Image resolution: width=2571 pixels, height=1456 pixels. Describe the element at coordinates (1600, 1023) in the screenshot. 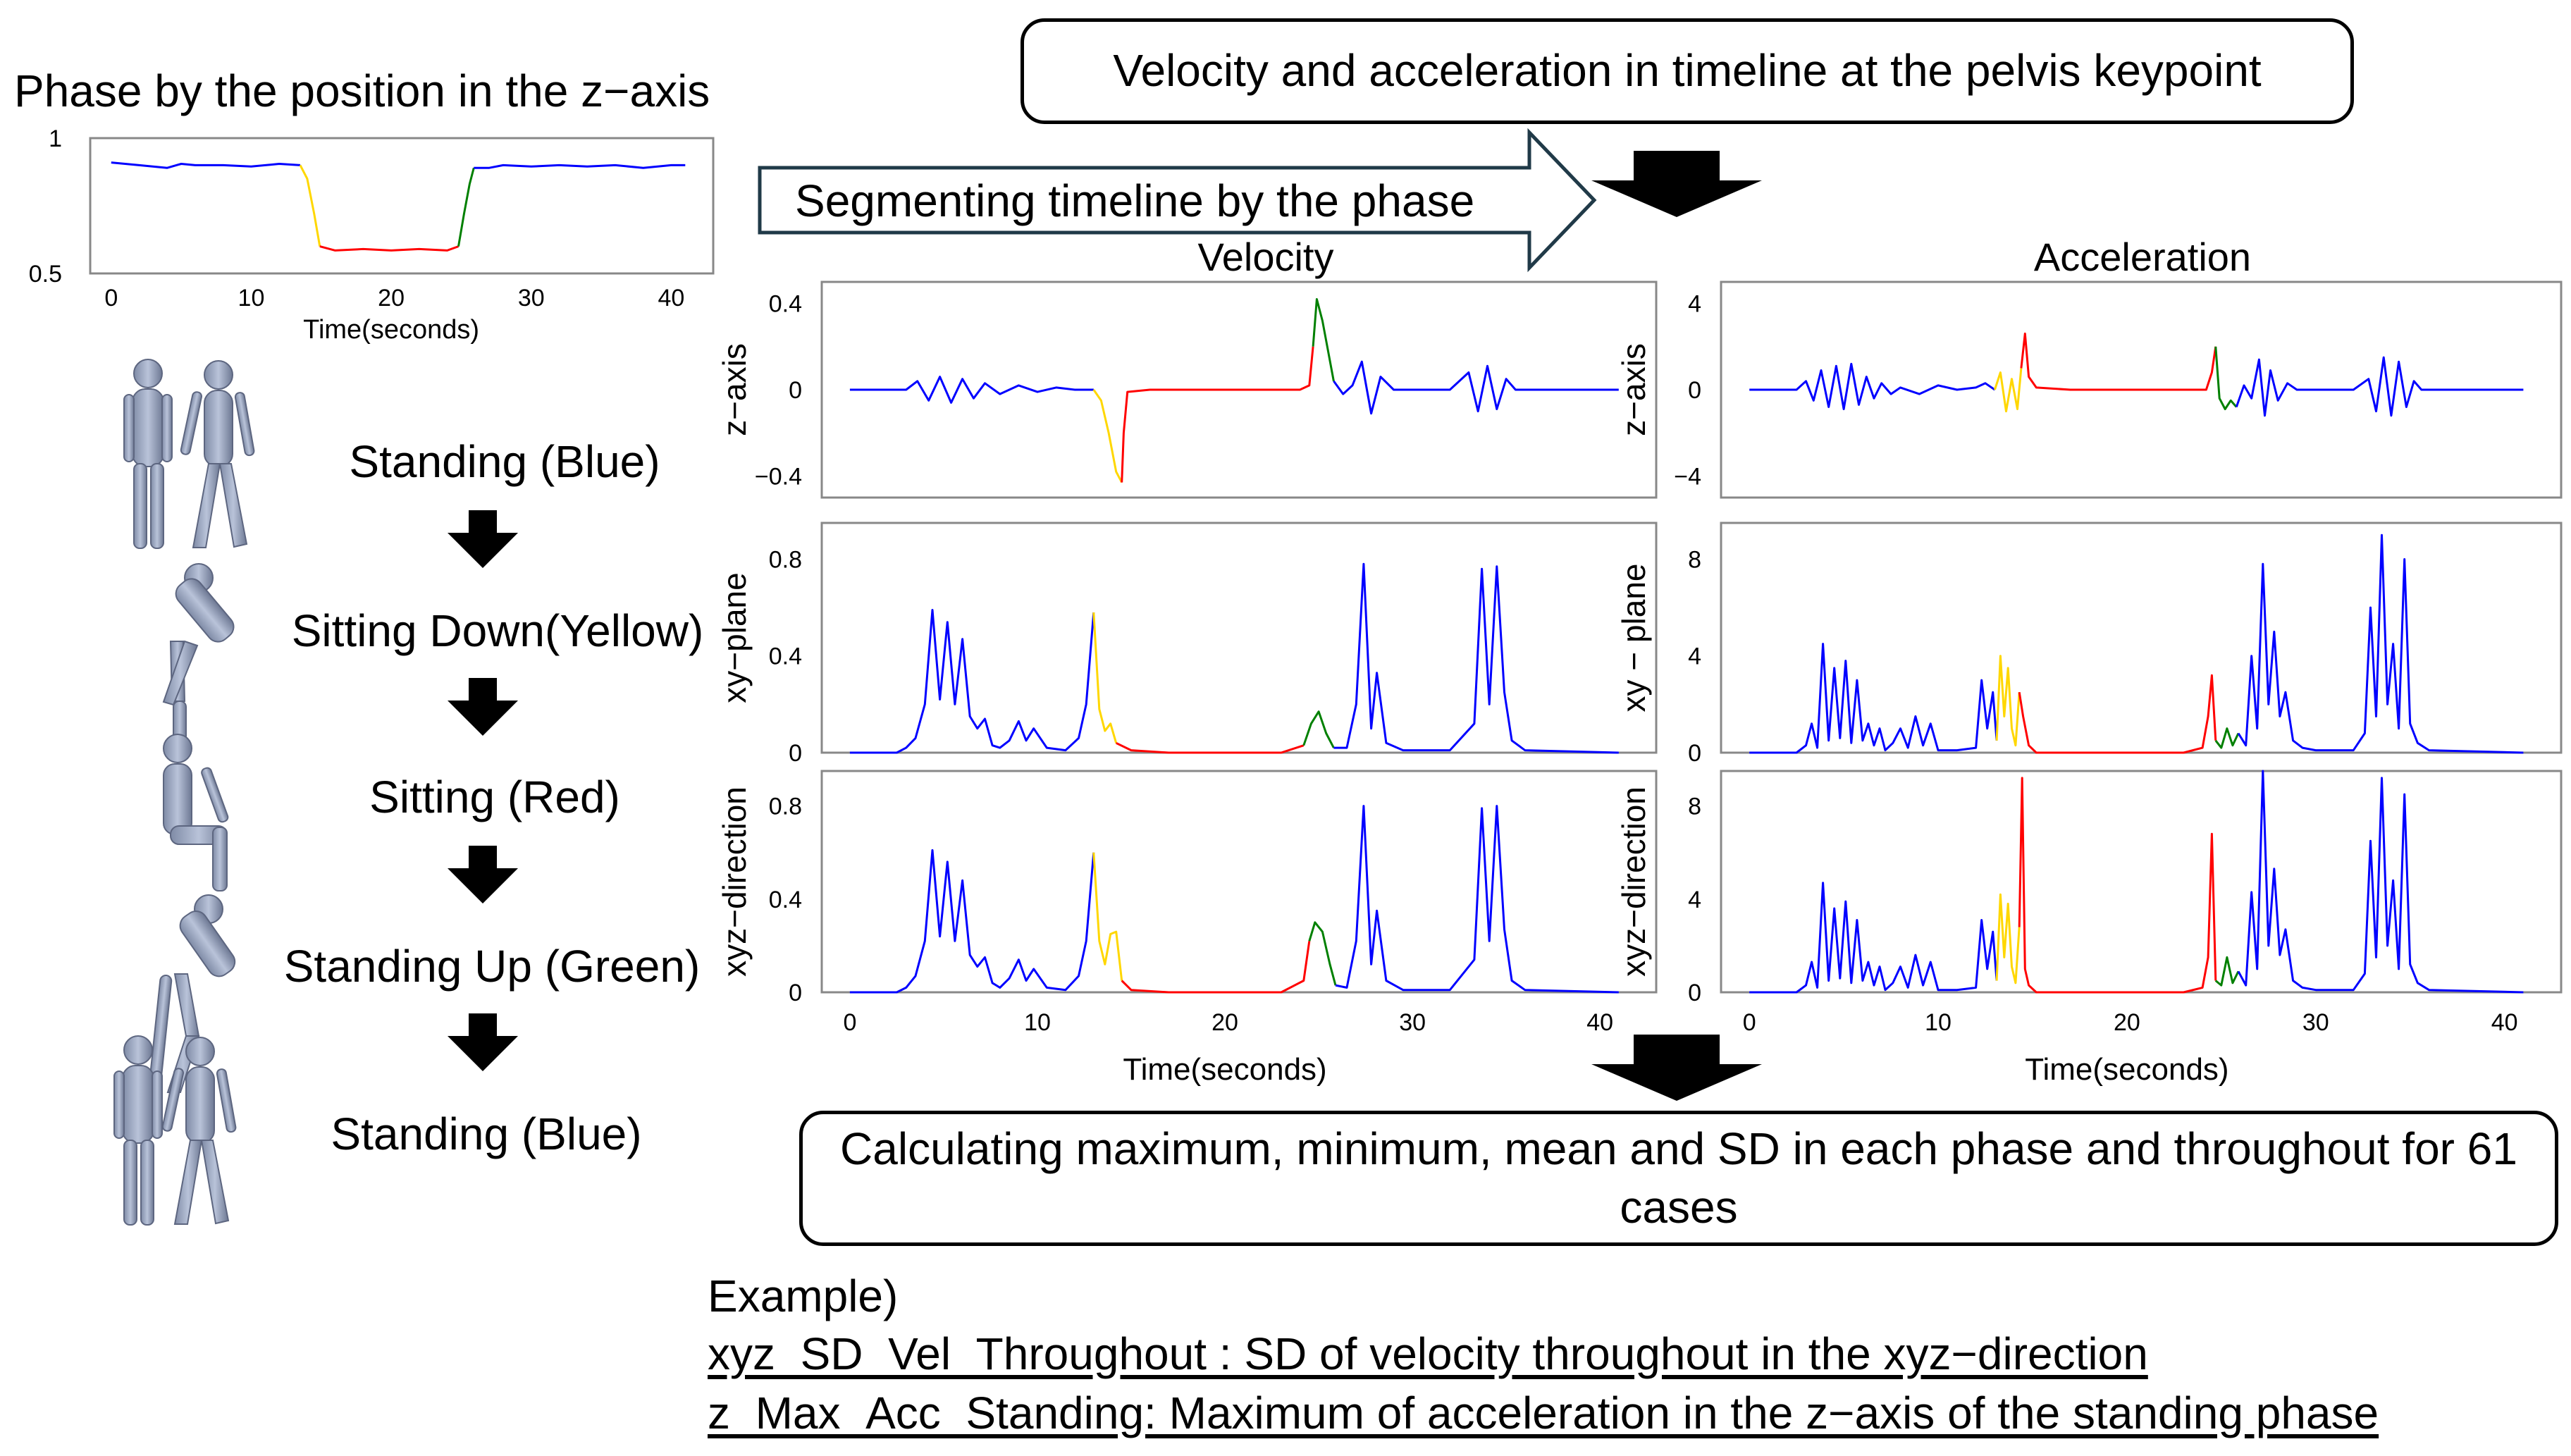

I see `velocity-xtick-4: 40` at that location.